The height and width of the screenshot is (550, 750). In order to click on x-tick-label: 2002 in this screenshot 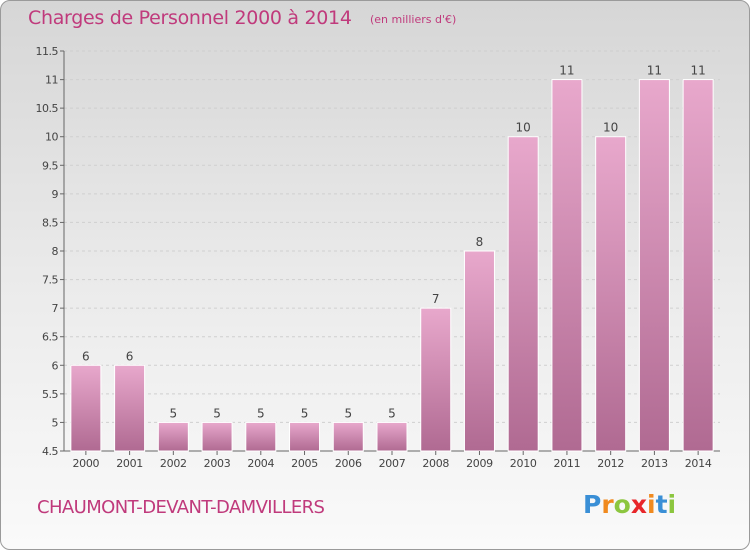, I will do `click(173, 463)`.